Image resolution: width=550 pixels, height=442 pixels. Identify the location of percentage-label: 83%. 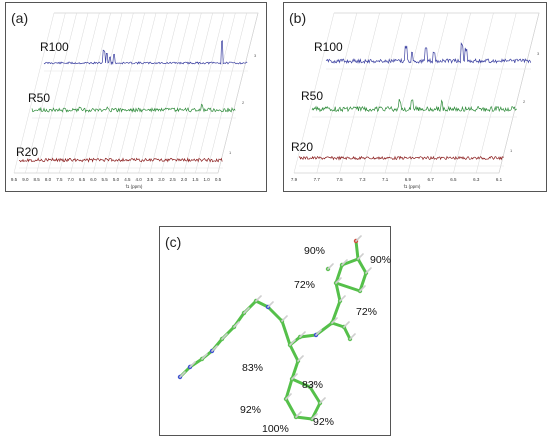
(252, 368).